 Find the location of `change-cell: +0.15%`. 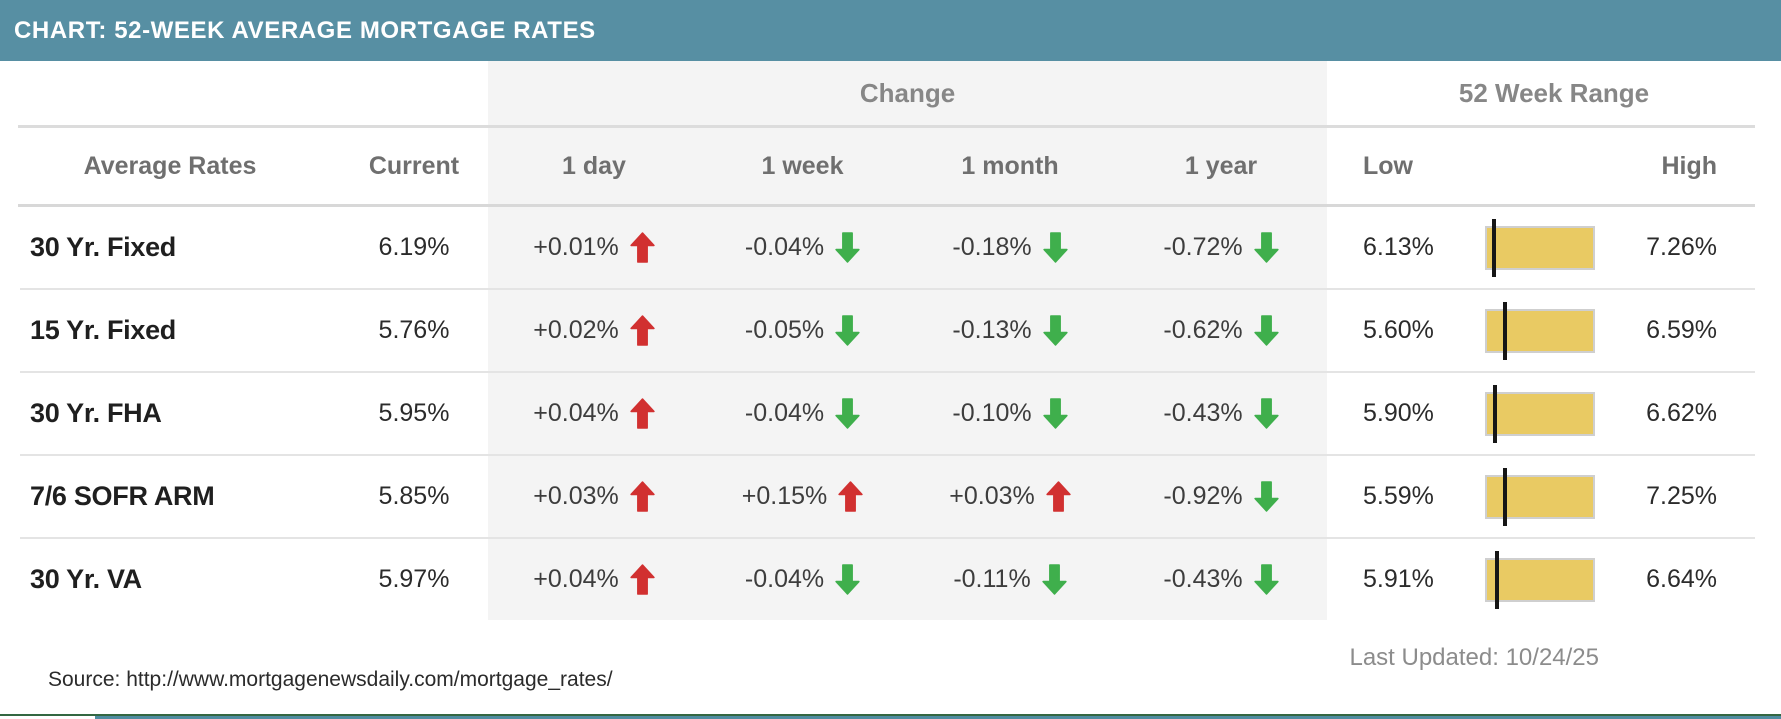

change-cell: +0.15% is located at coordinates (802, 496).